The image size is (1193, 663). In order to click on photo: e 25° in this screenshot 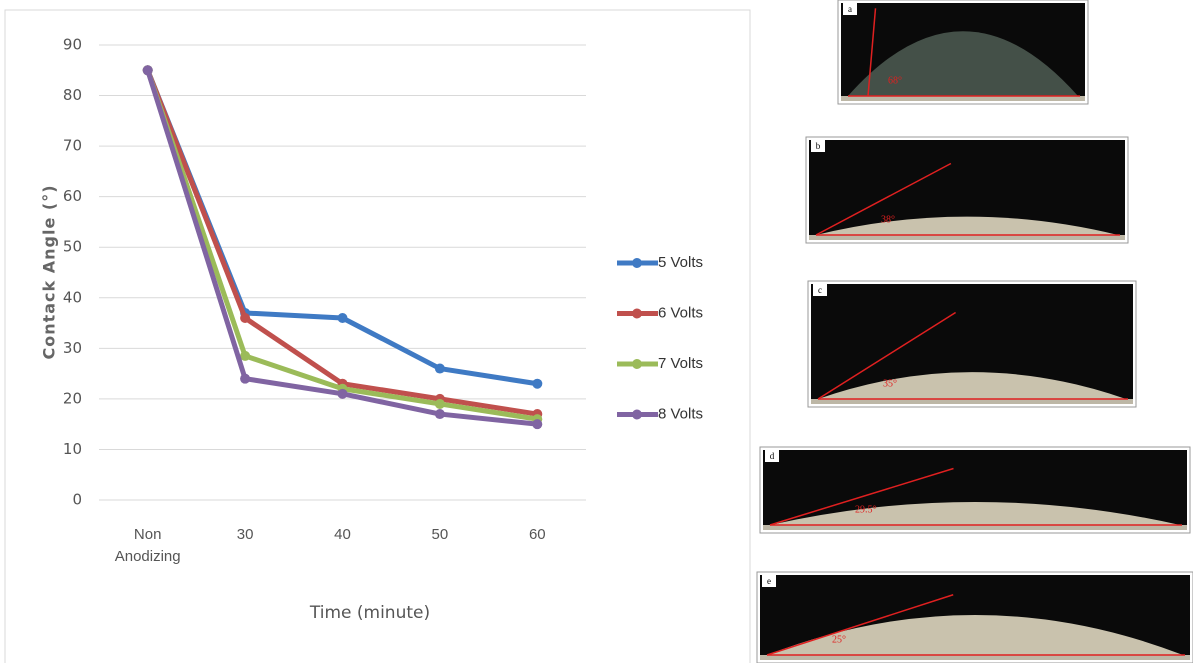, I will do `click(974, 617)`.